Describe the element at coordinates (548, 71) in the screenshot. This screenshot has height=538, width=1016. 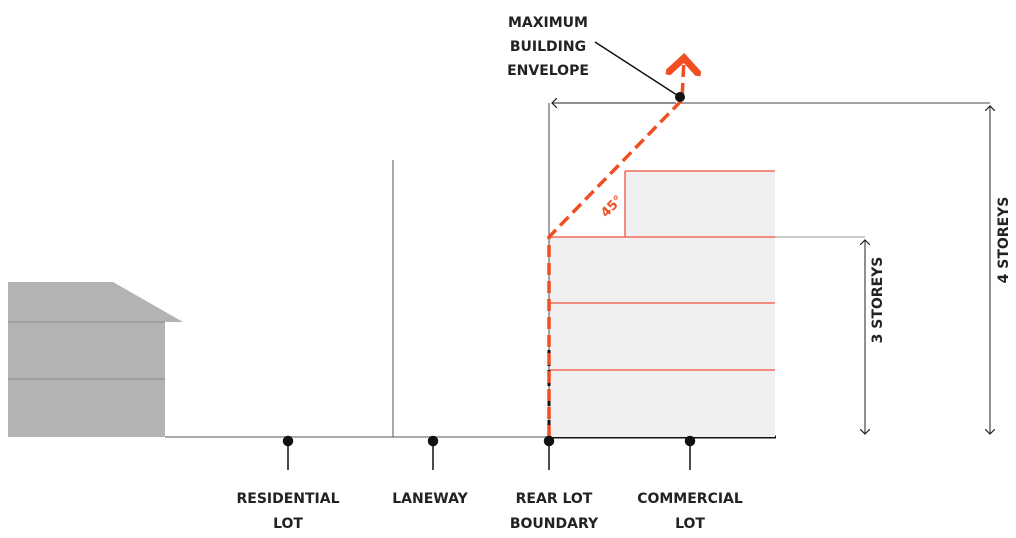
I see `envelope-label: ENVELOPE` at that location.